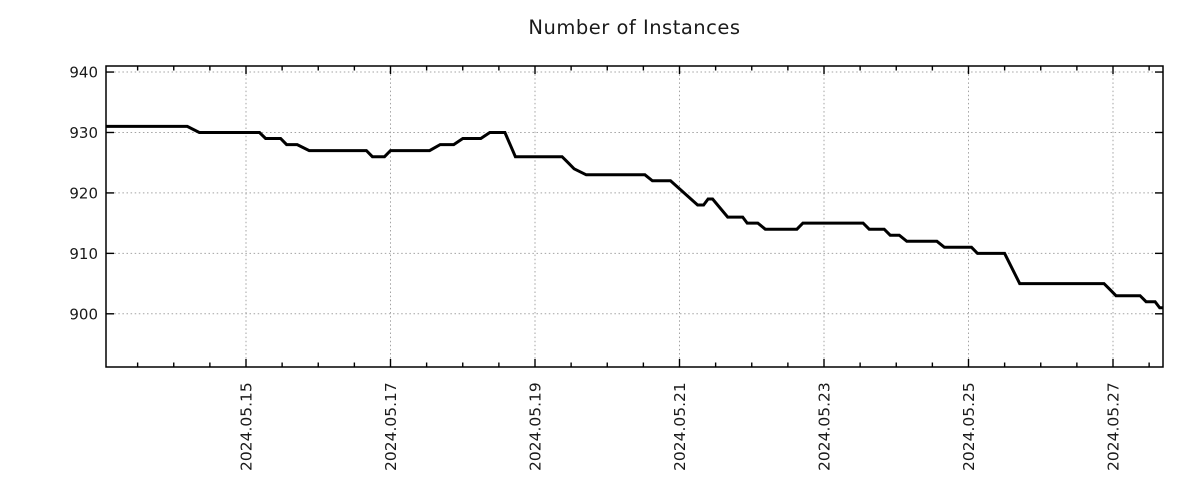 This screenshot has height=500, width=1200. Describe the element at coordinates (825, 426) in the screenshot. I see `x-tick-label: 2024.05.23` at that location.